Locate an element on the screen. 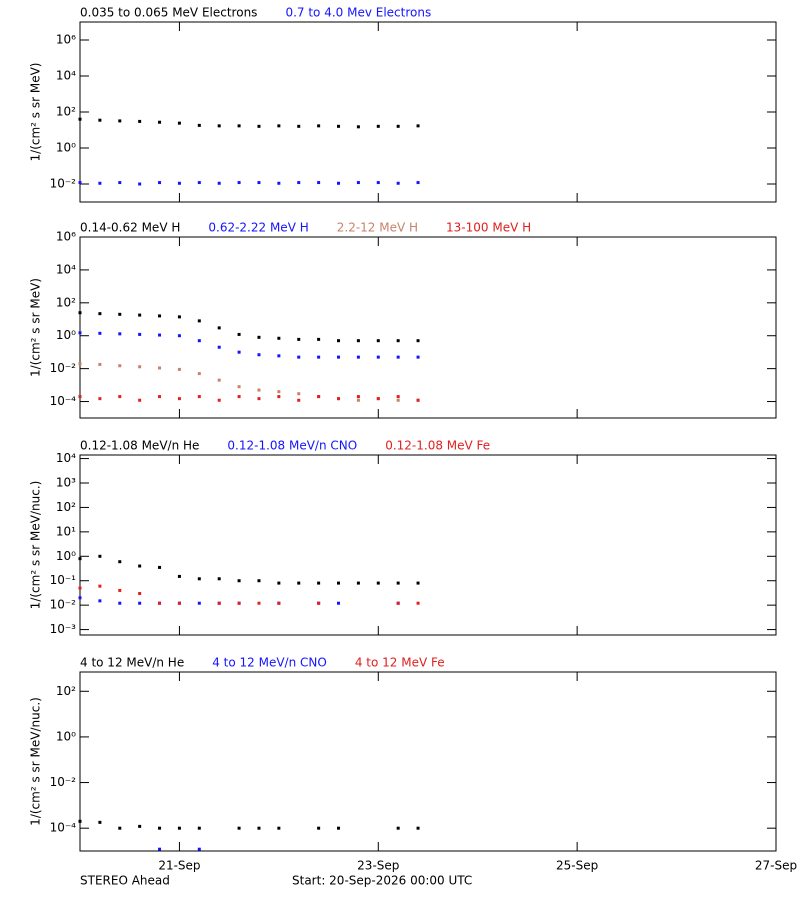  y-tick-label: 10⁶ is located at coordinates (66, 40).